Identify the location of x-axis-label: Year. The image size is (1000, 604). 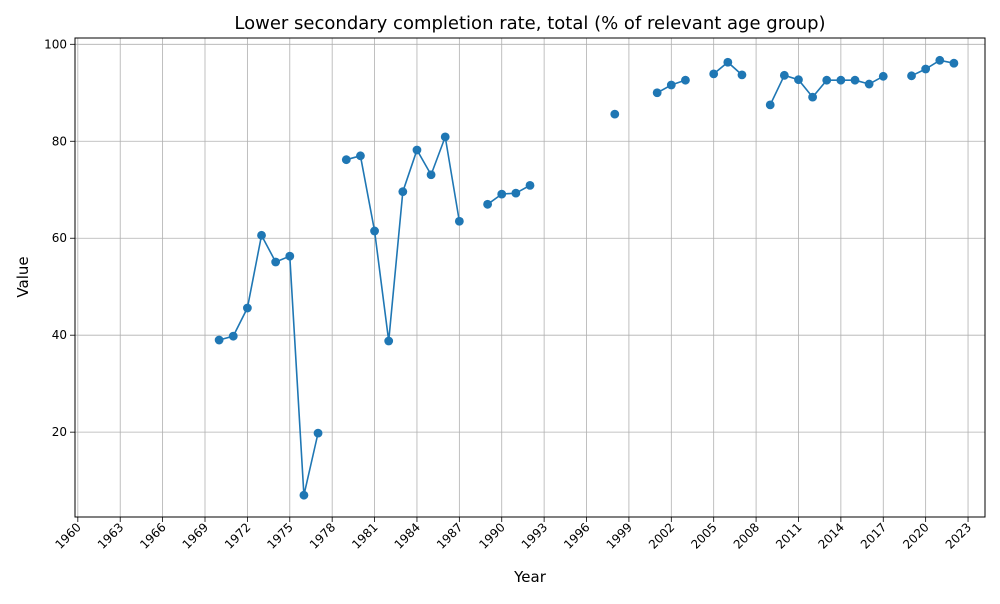
(530, 577).